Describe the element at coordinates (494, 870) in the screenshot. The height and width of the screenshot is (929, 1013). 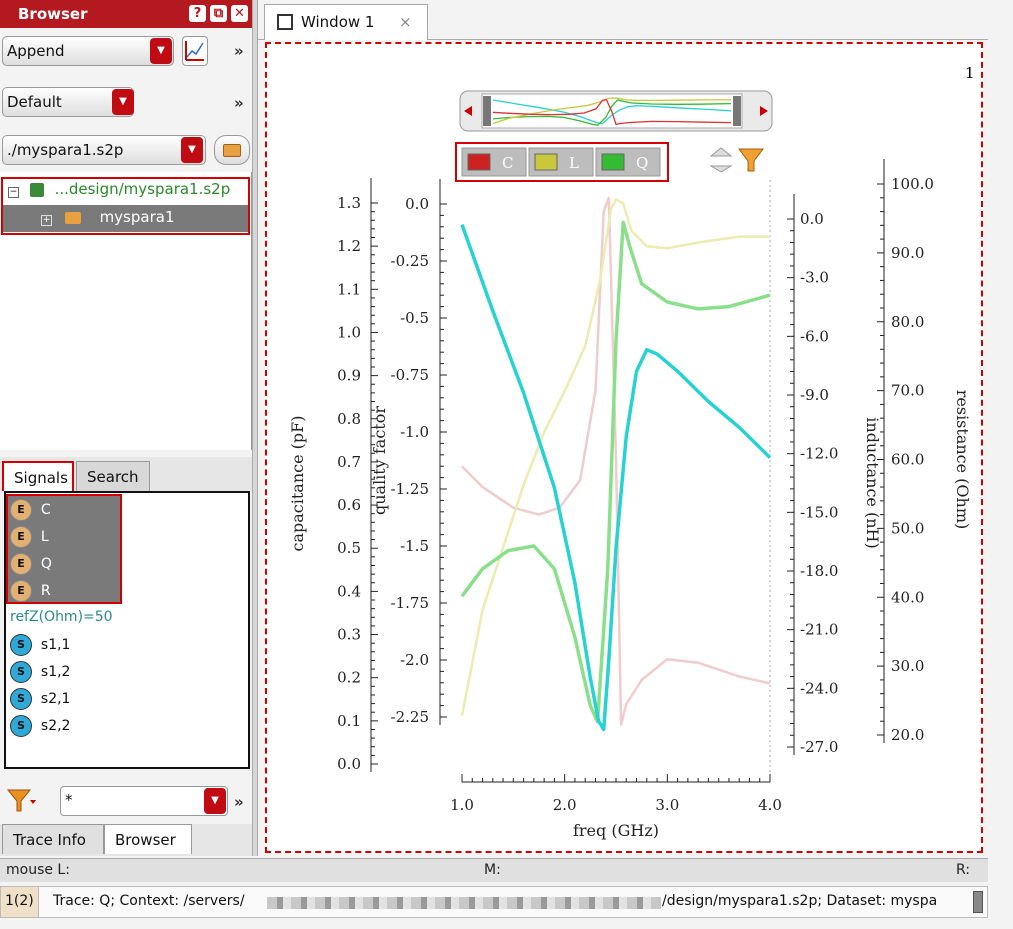
I see `mouse-status-bar: mouse L: M: R:` at that location.